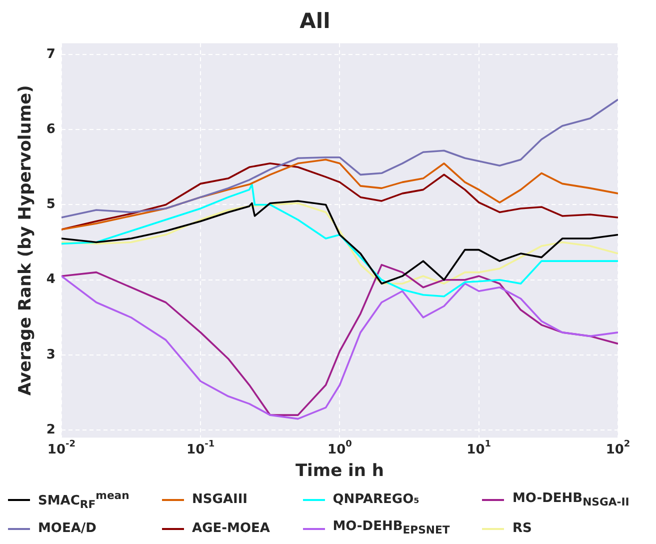 The width and height of the screenshot is (656, 544). What do you see at coordinates (51, 54) in the screenshot?
I see `y-tick-label: 7` at bounding box center [51, 54].